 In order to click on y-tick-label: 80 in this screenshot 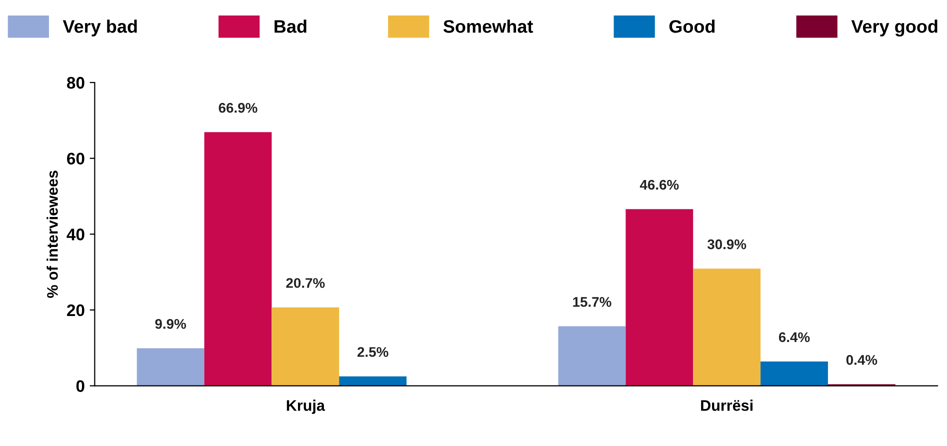, I will do `click(75, 82)`.